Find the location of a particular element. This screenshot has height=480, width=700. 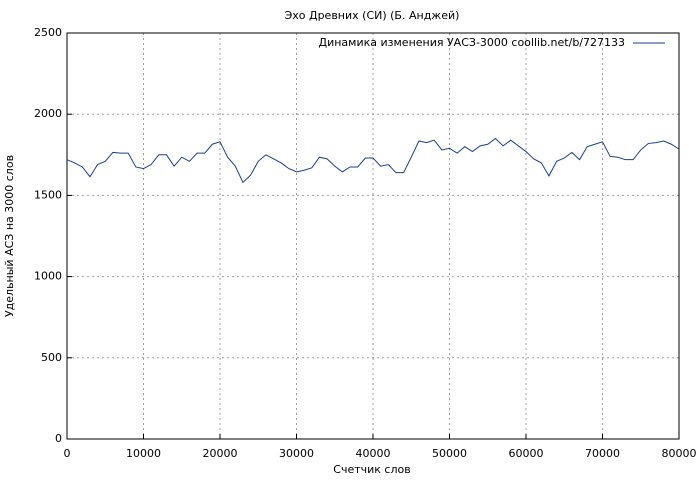

x-axis-label: Счетчик слов is located at coordinates (371, 469).